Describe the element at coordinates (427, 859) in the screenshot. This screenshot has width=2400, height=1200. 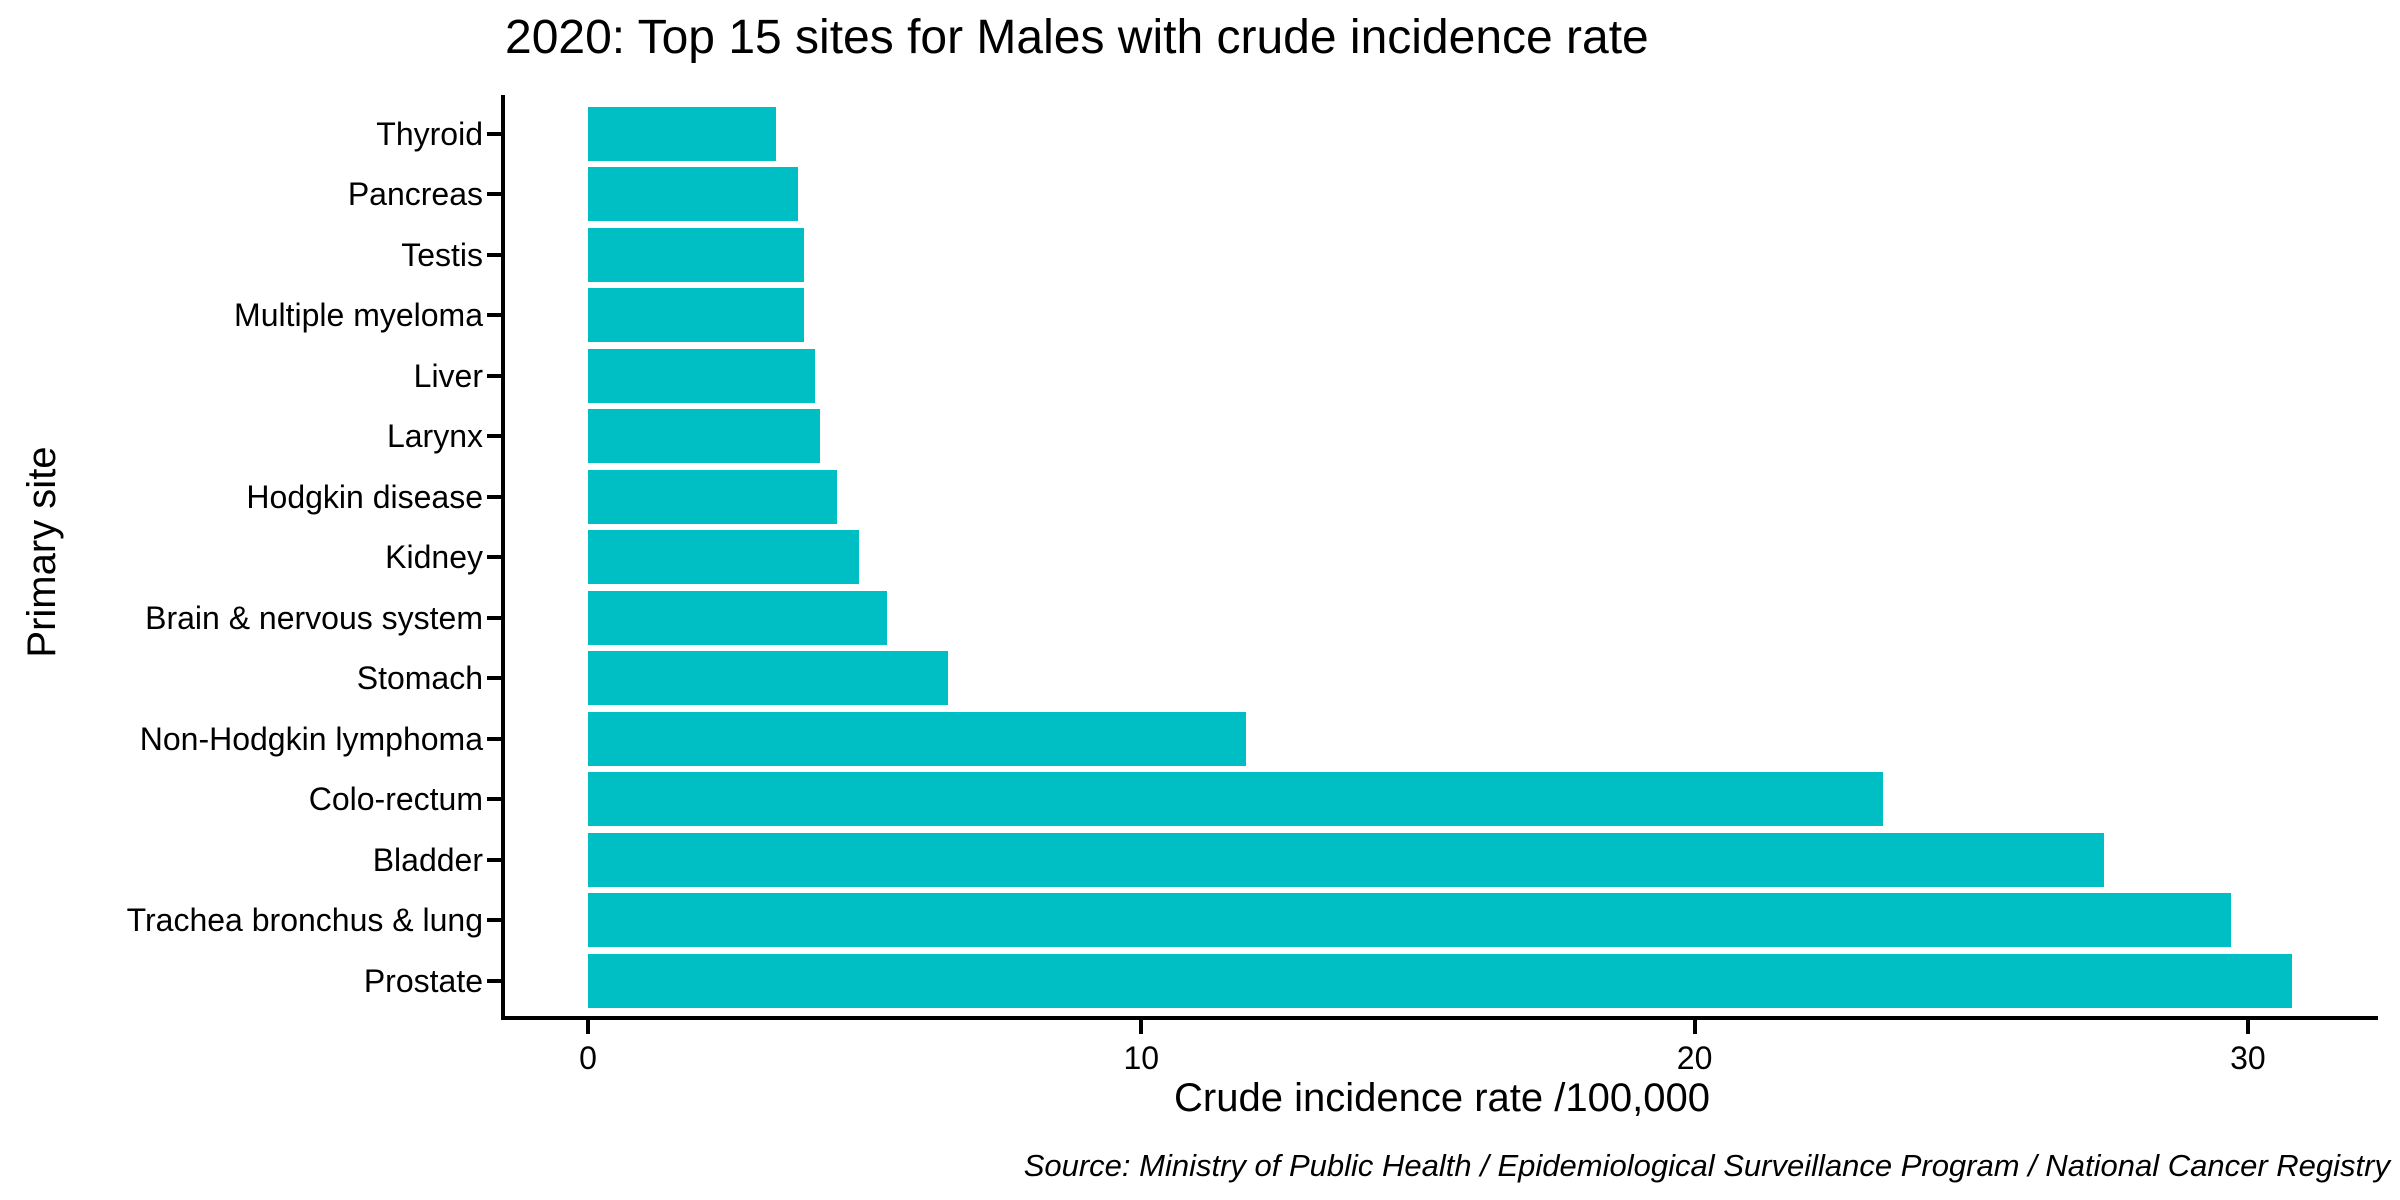
I see `y-tick-label-bladder: Bladder` at that location.